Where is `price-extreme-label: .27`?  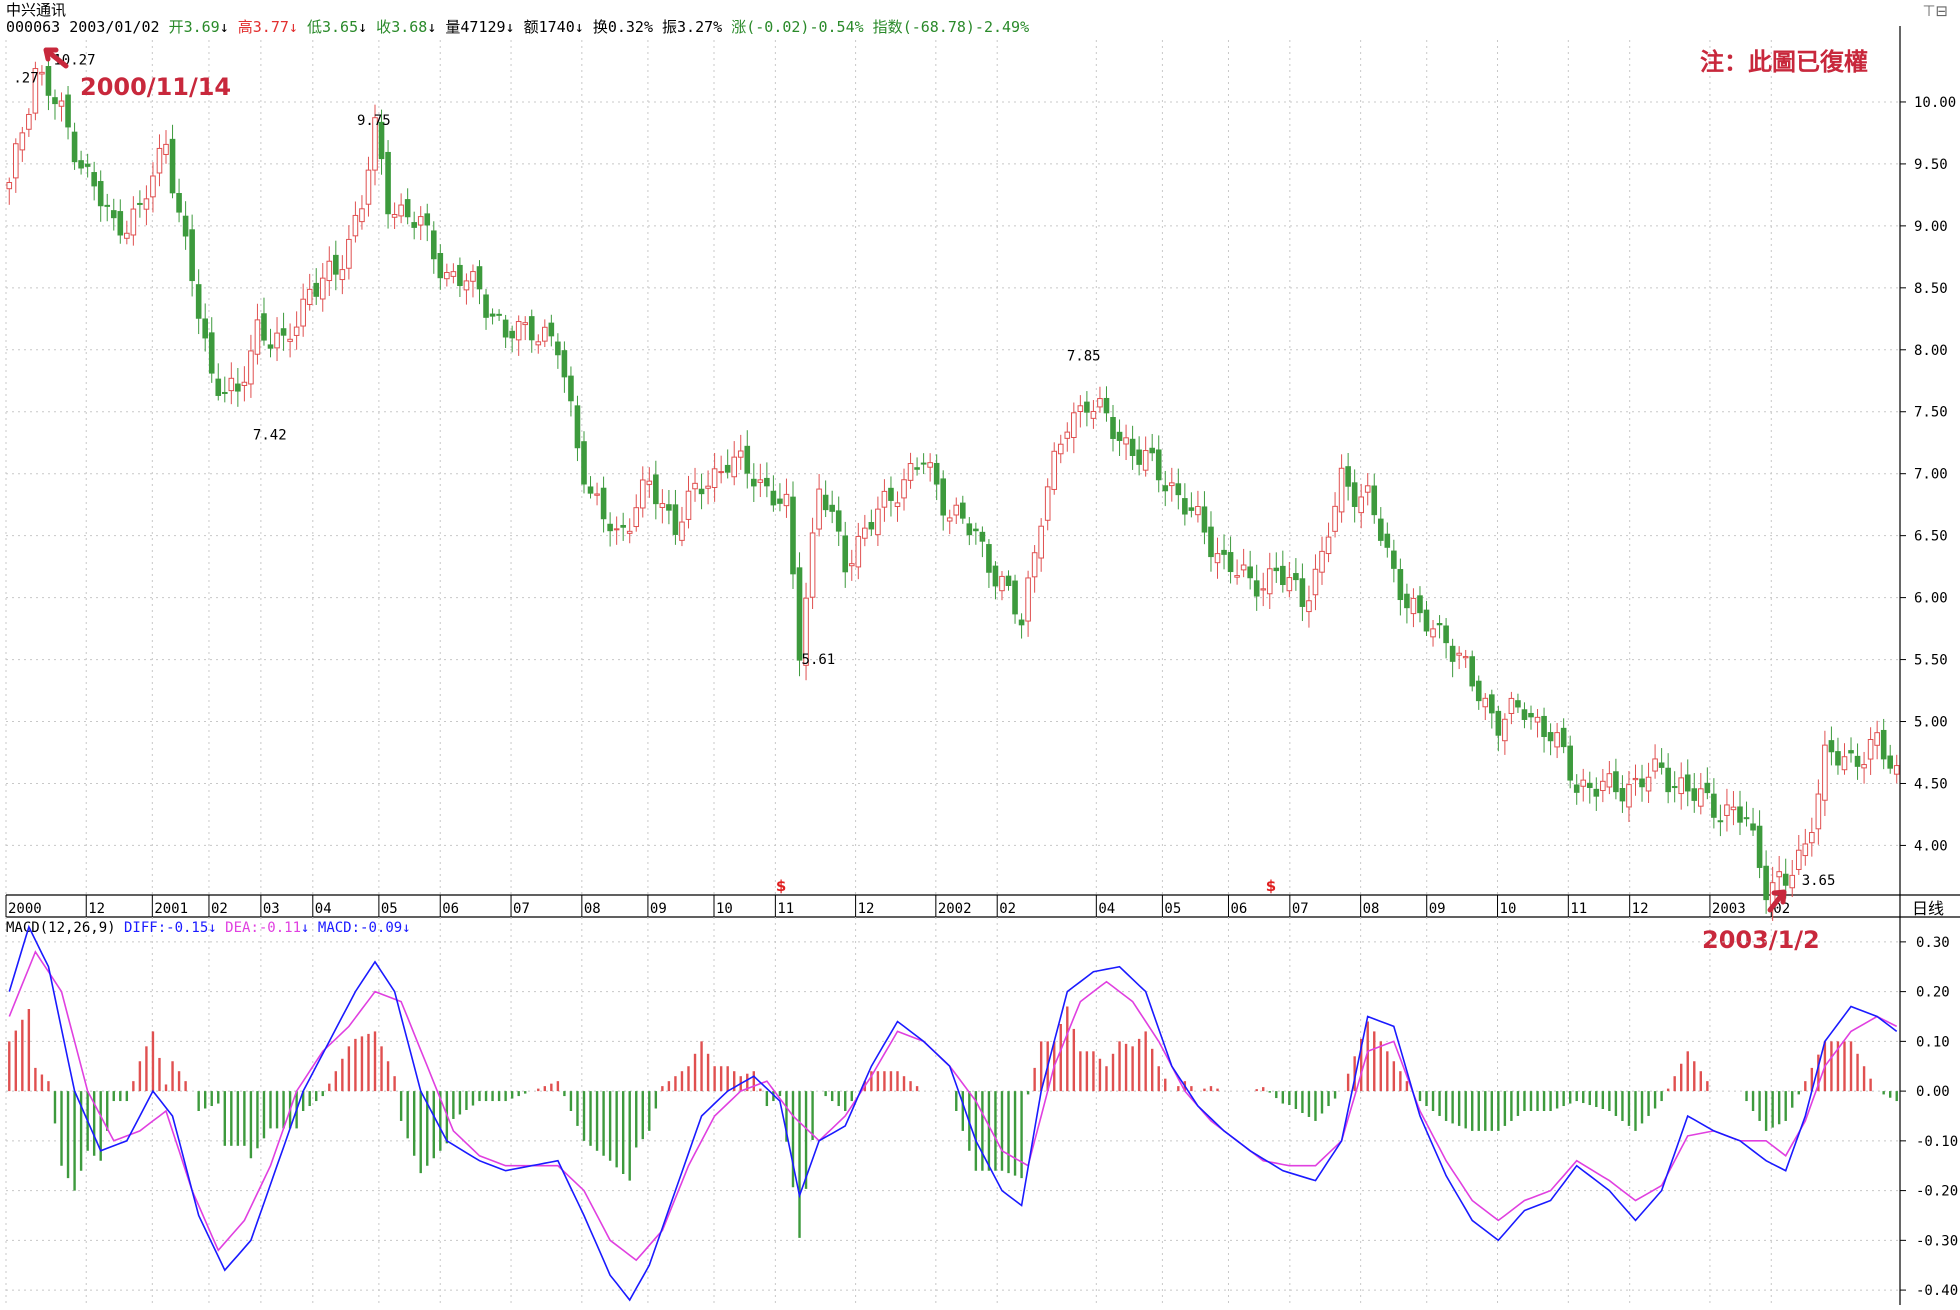 price-extreme-label: .27 is located at coordinates (25, 79).